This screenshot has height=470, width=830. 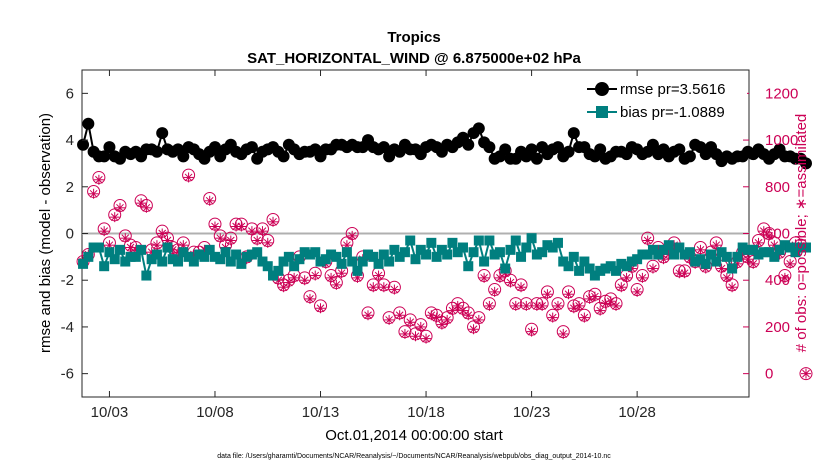 I want to click on legend: rmse pr=3.5616 bias pr=-1.0889, so click(x=665, y=100).